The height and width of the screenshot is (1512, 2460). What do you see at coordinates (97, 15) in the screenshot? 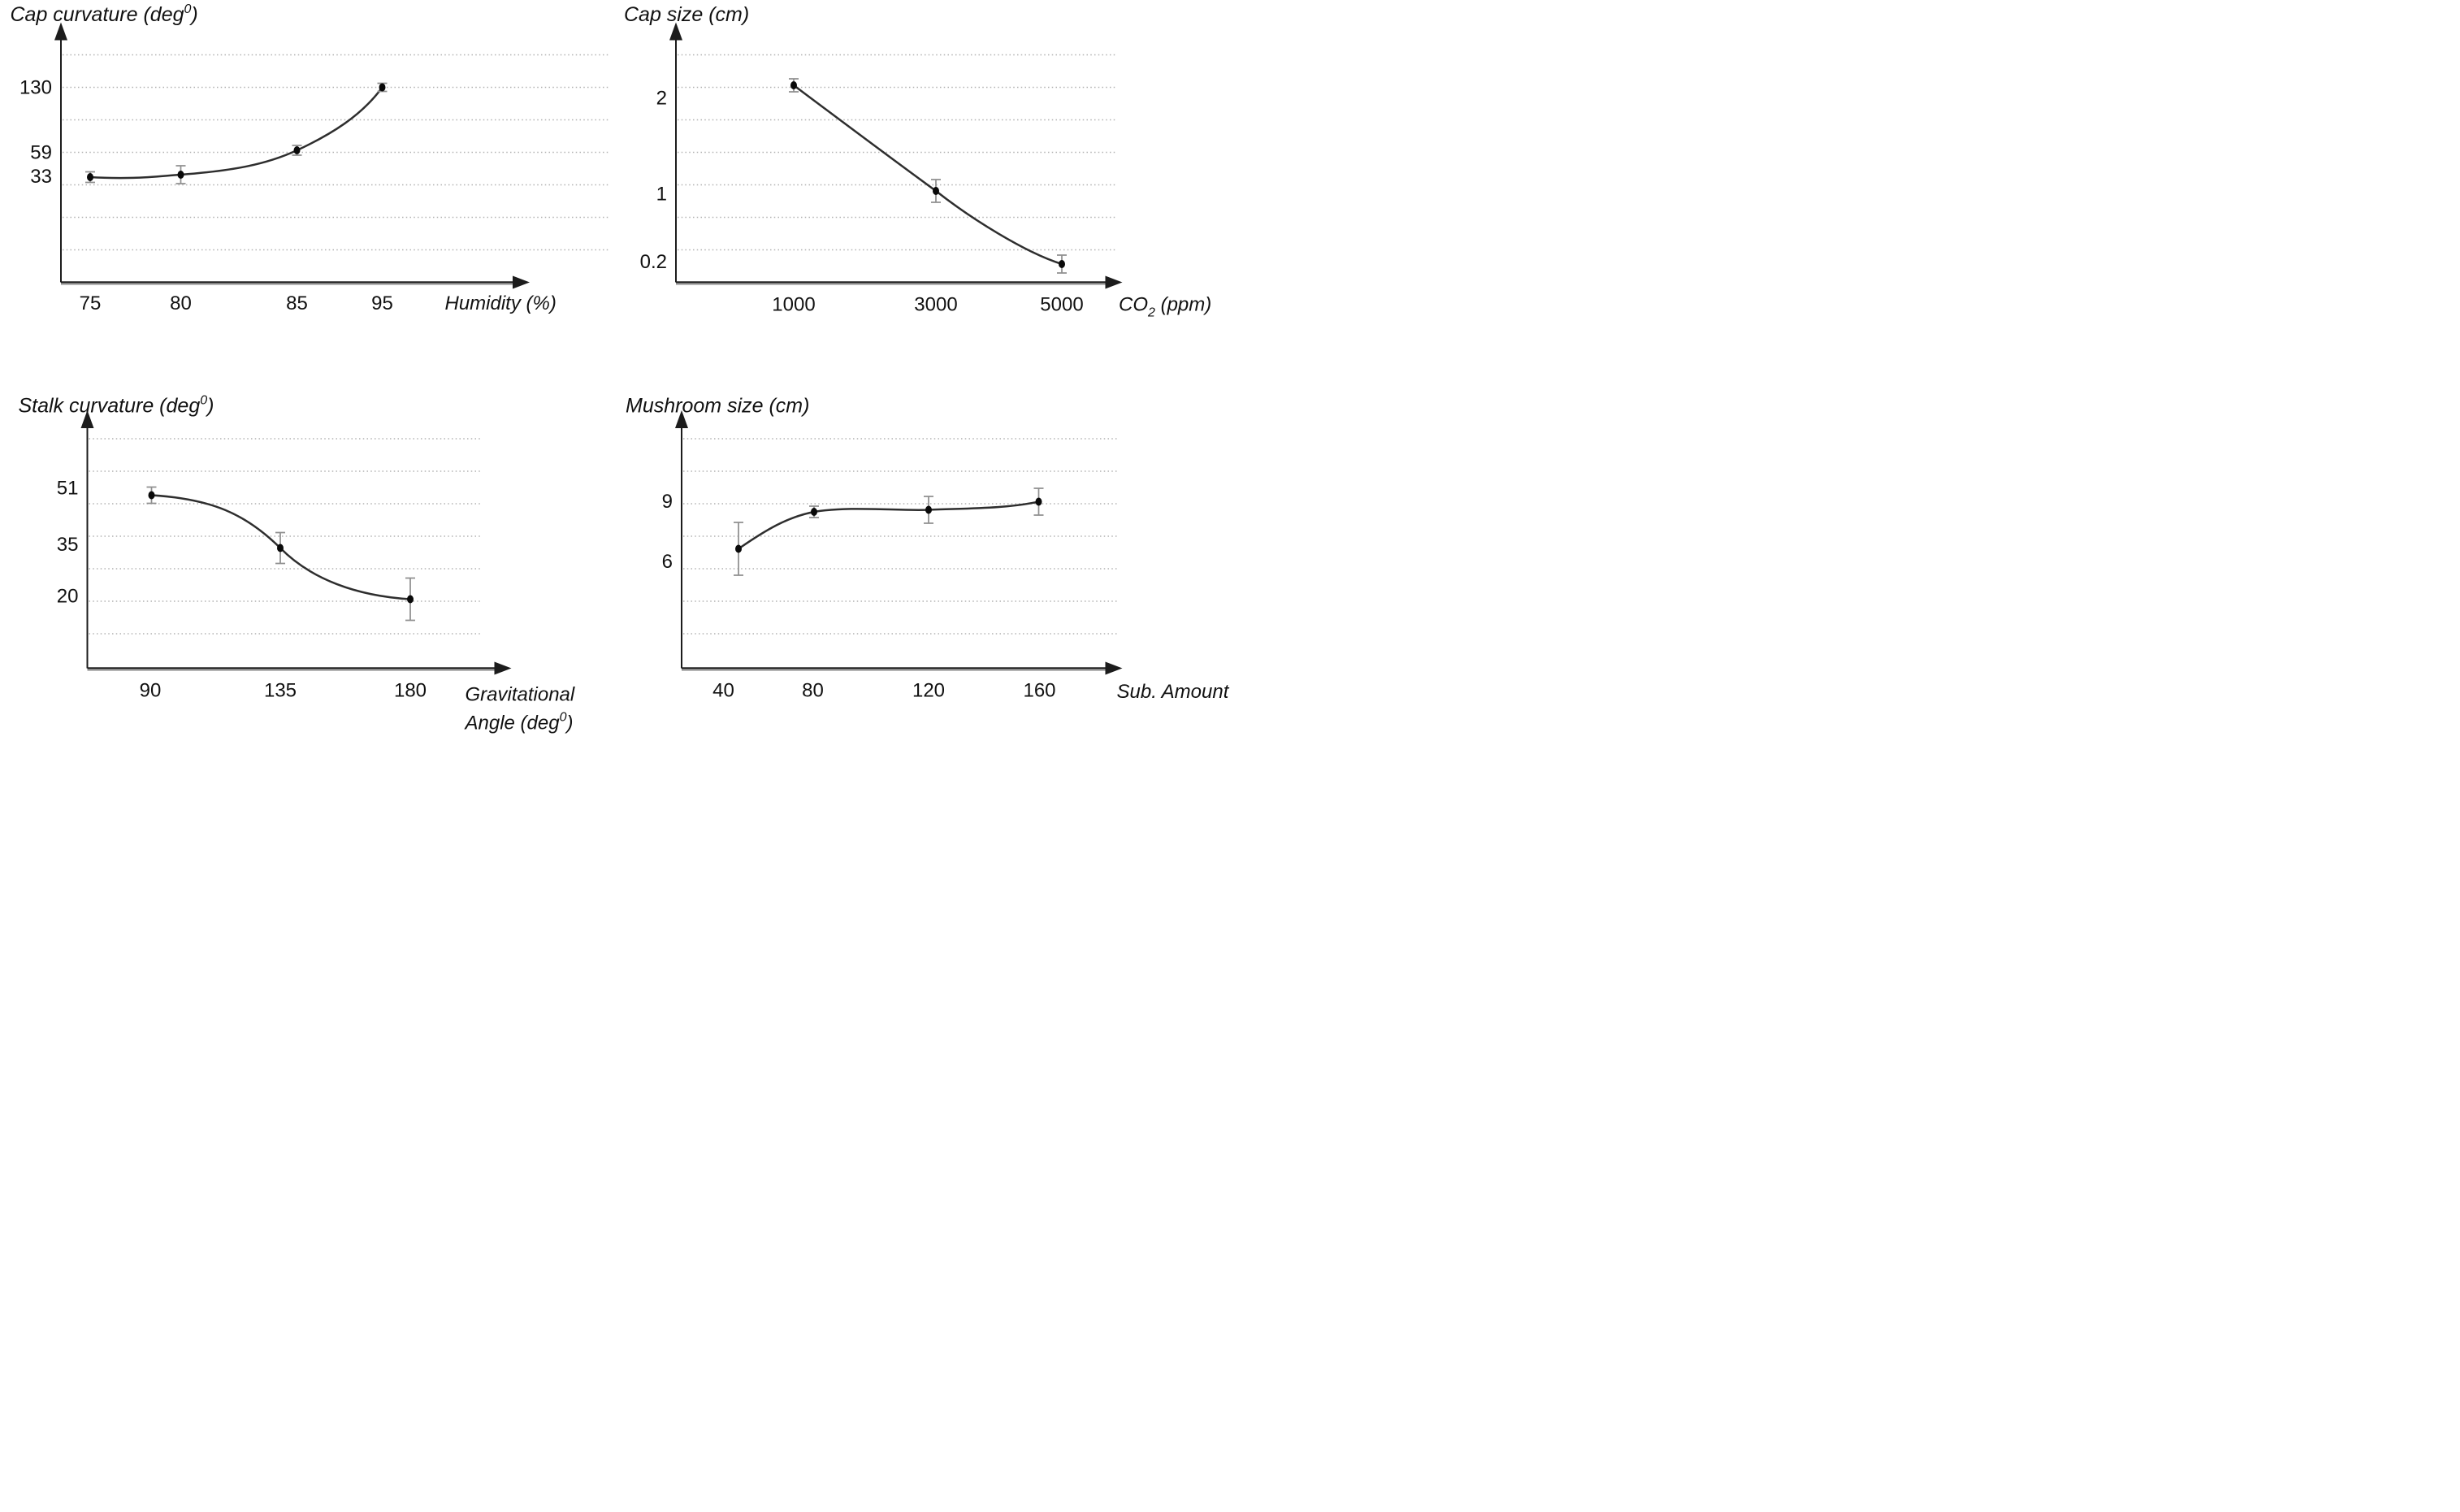
I see `label-text: Cap curvature (deg` at bounding box center [97, 15].